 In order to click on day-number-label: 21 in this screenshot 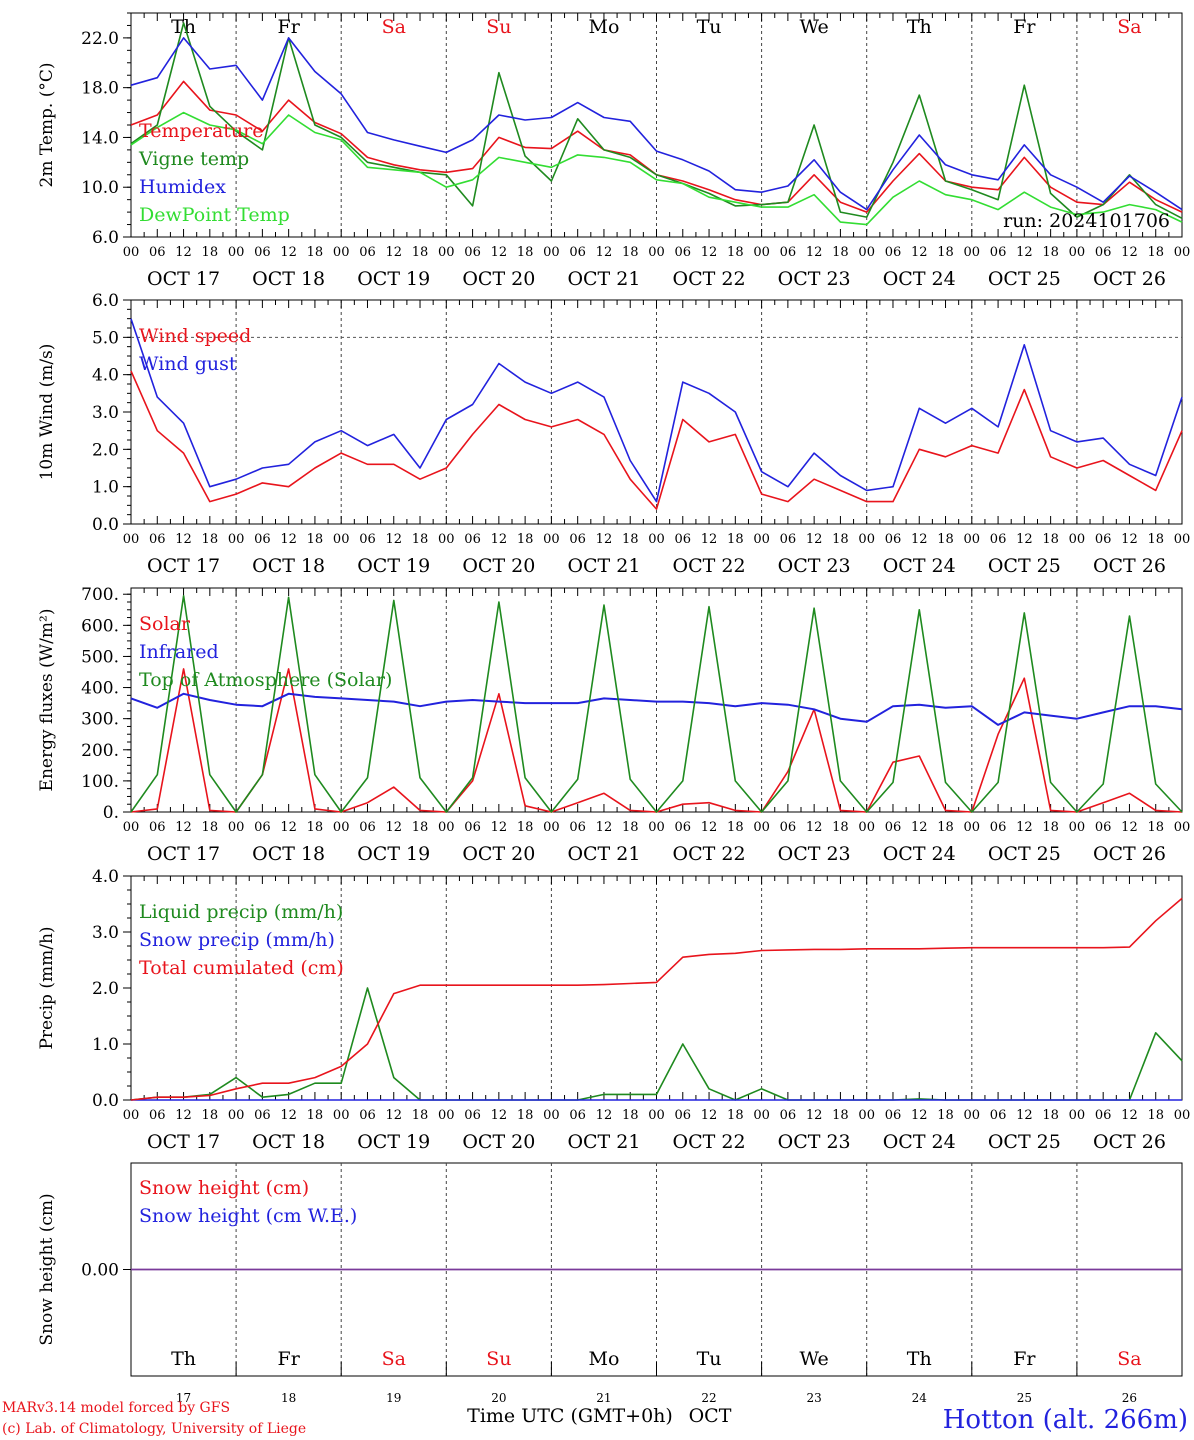, I will do `click(603, 1398)`.